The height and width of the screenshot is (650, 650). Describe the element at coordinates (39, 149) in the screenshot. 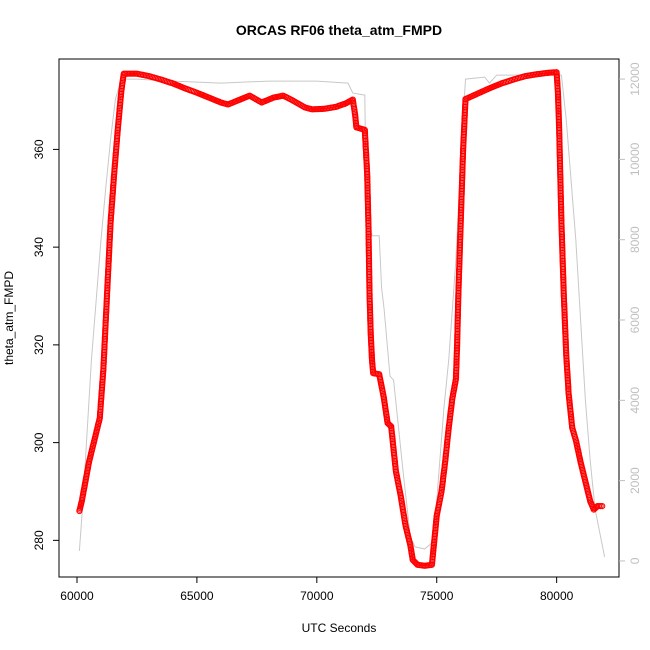

I see `y-tick-label: 360` at that location.